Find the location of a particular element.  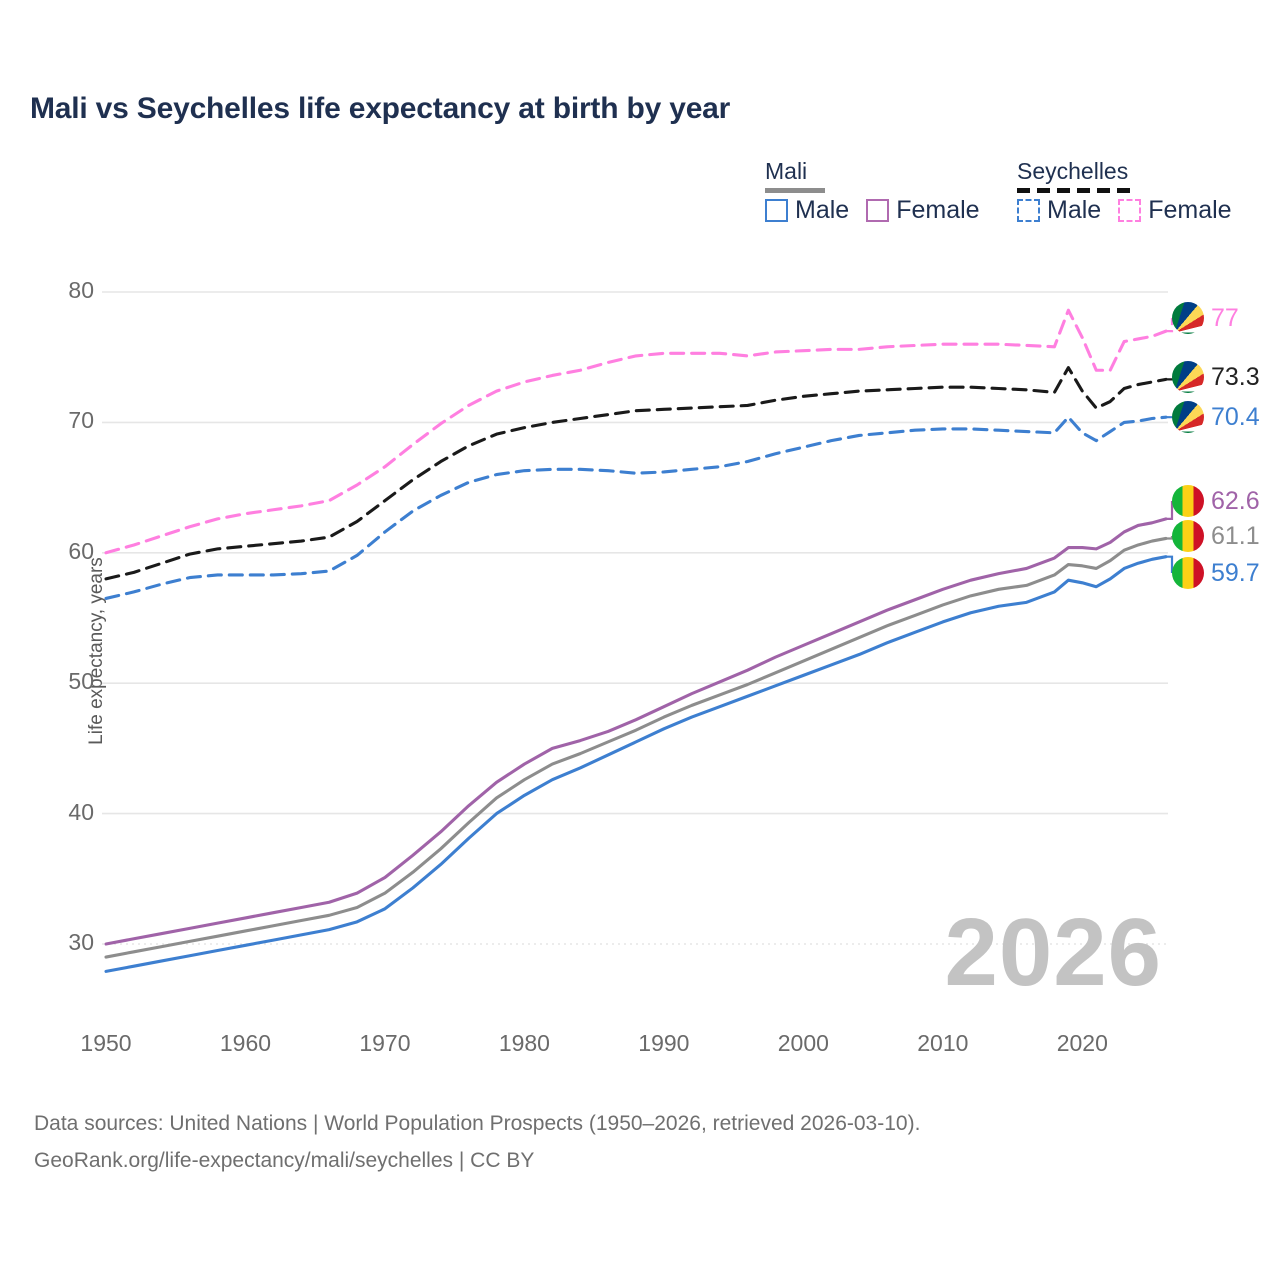

legend-label-mali-female: Female is located at coordinates (938, 210).